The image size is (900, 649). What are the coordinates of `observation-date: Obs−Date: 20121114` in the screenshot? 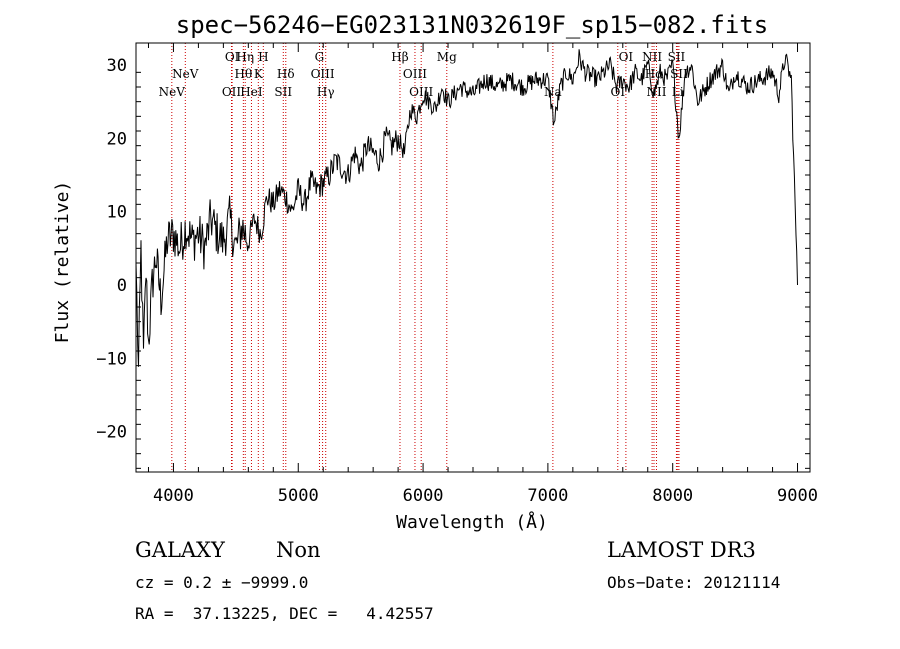 It's located at (694, 582).